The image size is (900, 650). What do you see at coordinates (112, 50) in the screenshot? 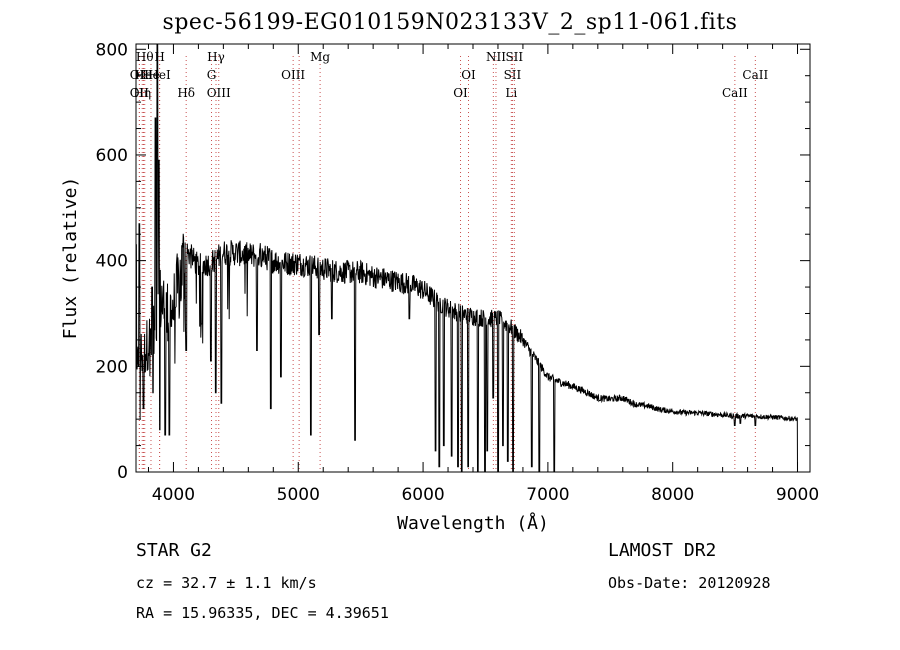
I see `y-tick-label: 800` at bounding box center [112, 50].